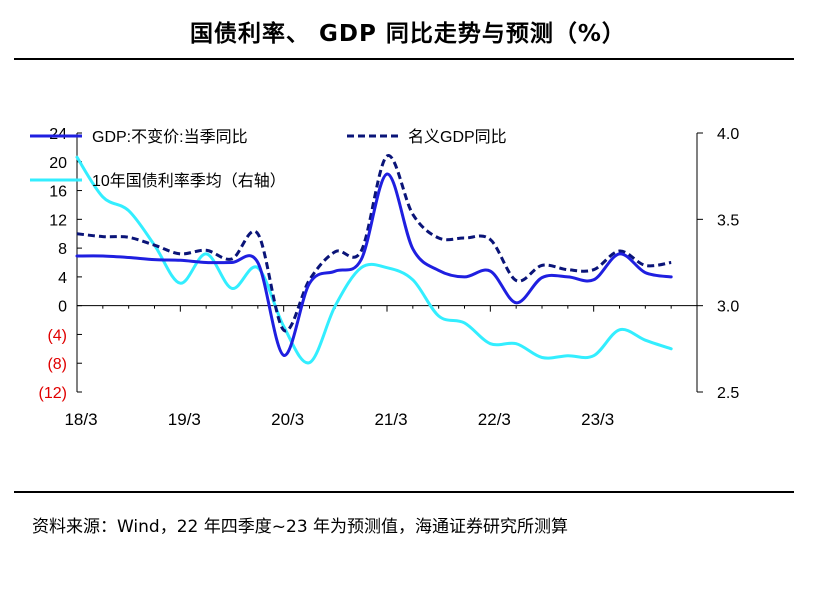 This screenshot has height=602, width=816. What do you see at coordinates (494, 419) in the screenshot?
I see `x-axis-tick-label: 22/3` at bounding box center [494, 419].